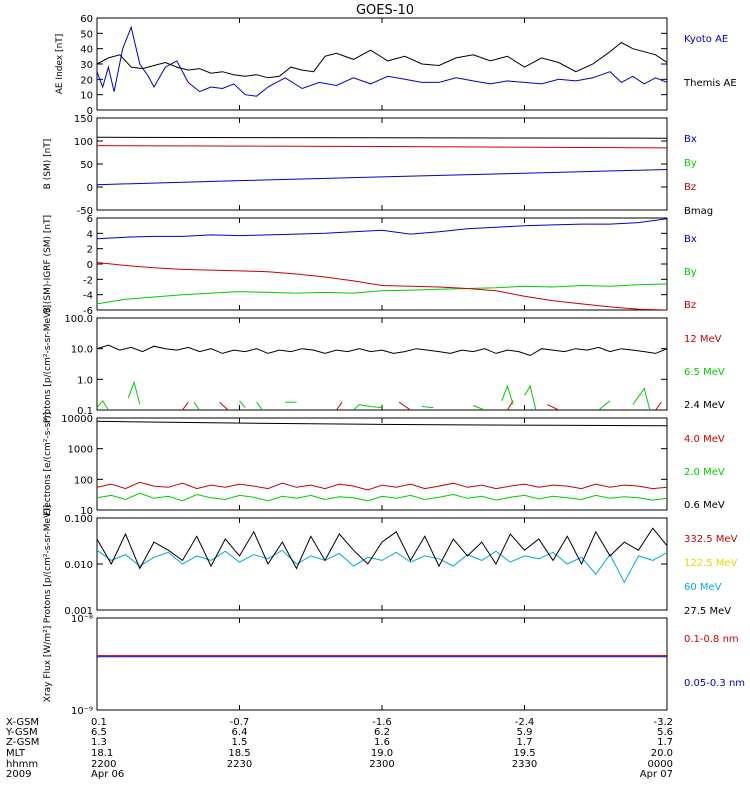 The image size is (750, 800). I want to click on x-axis-value: 6.5, so click(99, 732).